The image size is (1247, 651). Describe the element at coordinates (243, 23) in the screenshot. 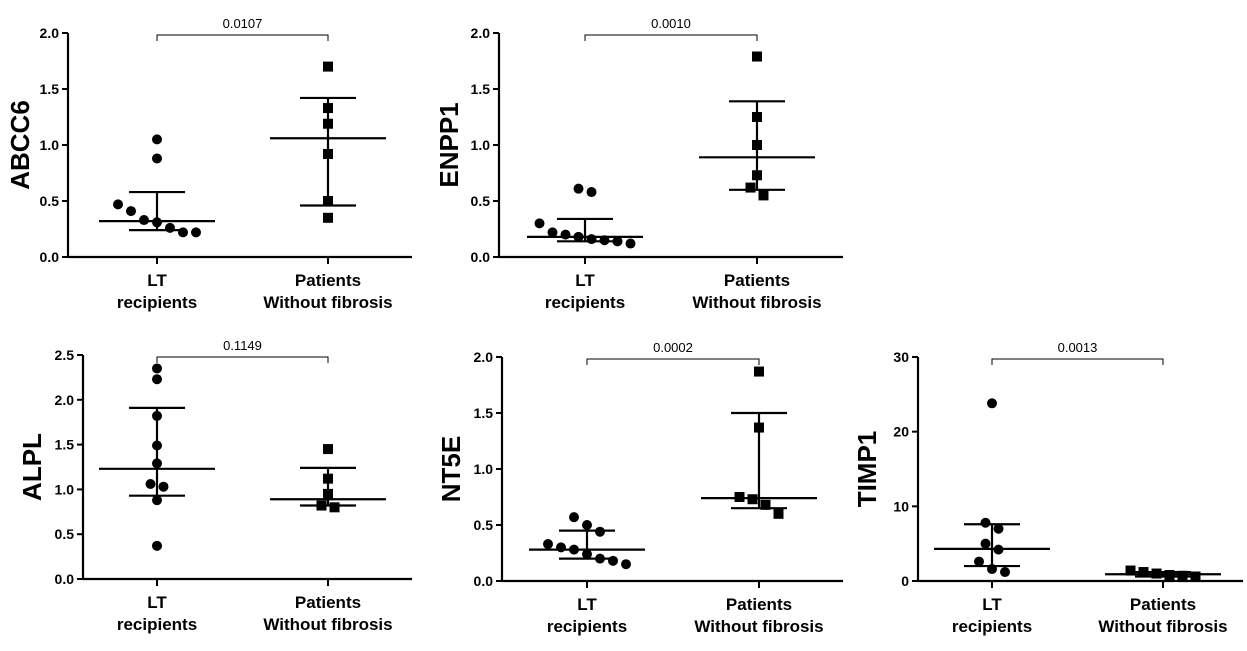

I see `p-value-label: 0.0107` at that location.